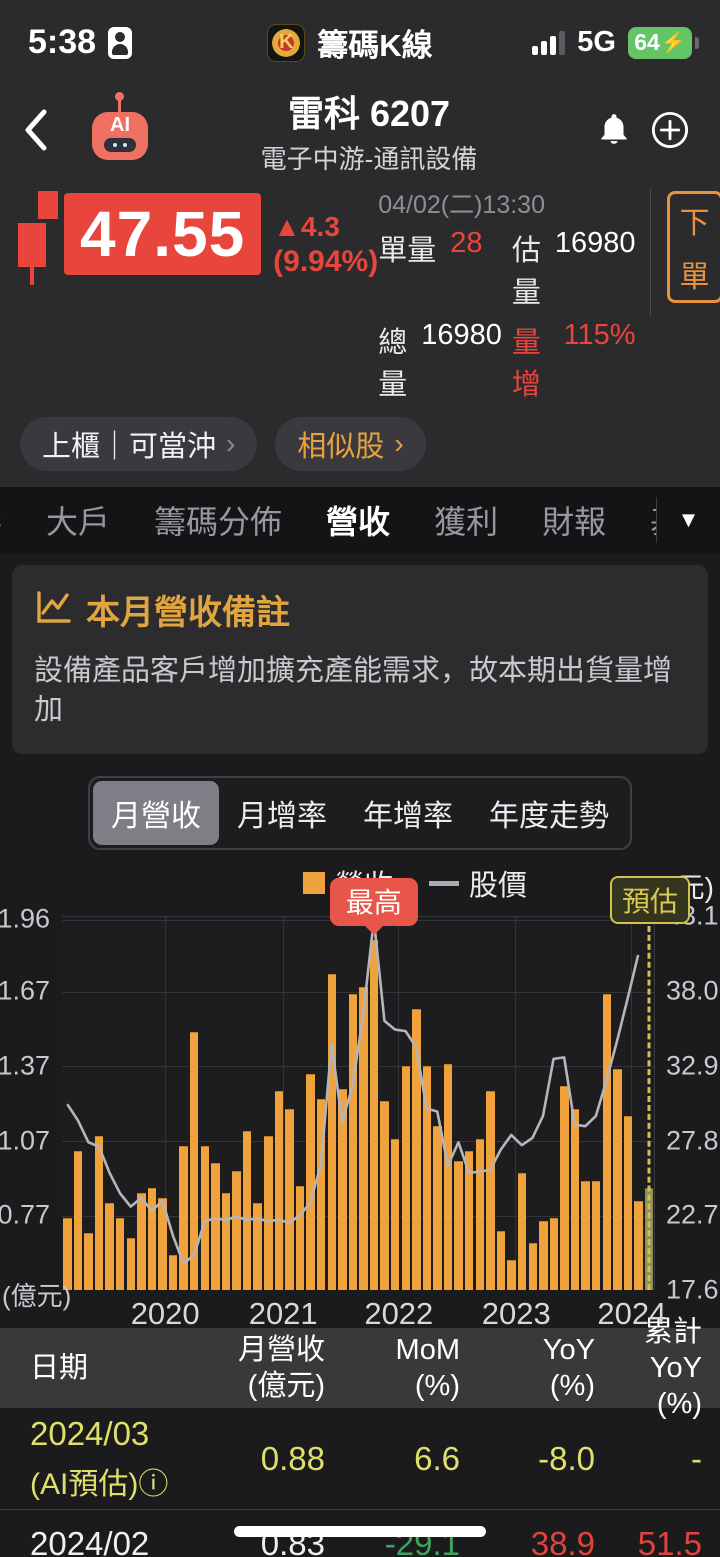 The height and width of the screenshot is (1557, 720). Describe the element at coordinates (647, 42) in the screenshot. I see `battery-percent: 64` at that location.